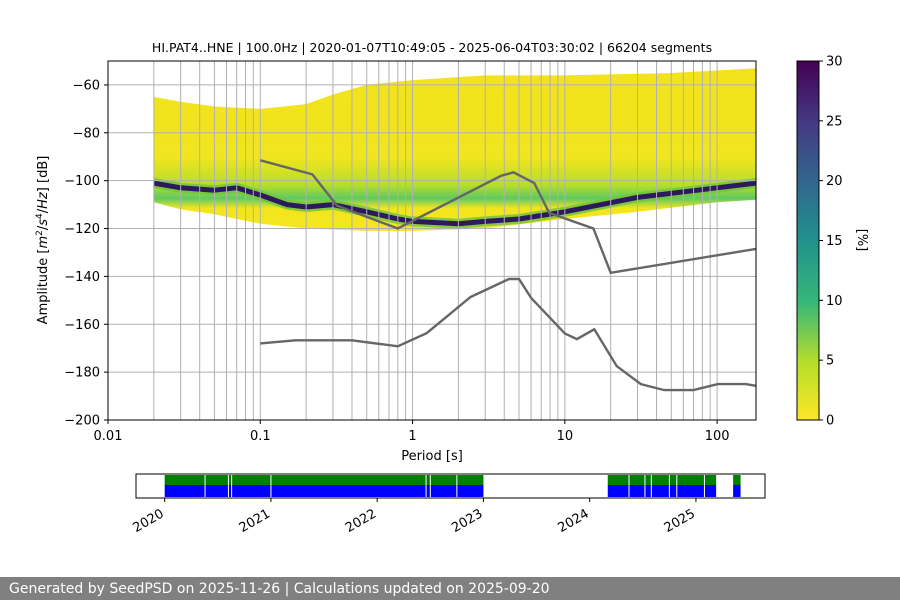 This screenshot has width=900, height=600. I want to click on x-tick-label: 100, so click(717, 436).